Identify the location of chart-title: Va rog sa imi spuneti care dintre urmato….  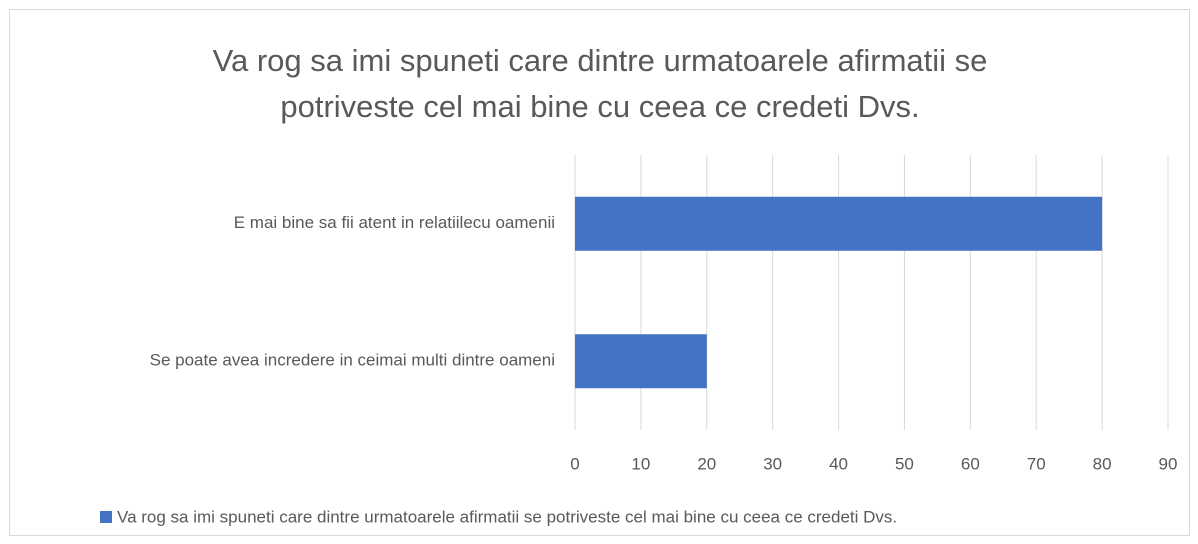
(600, 83).